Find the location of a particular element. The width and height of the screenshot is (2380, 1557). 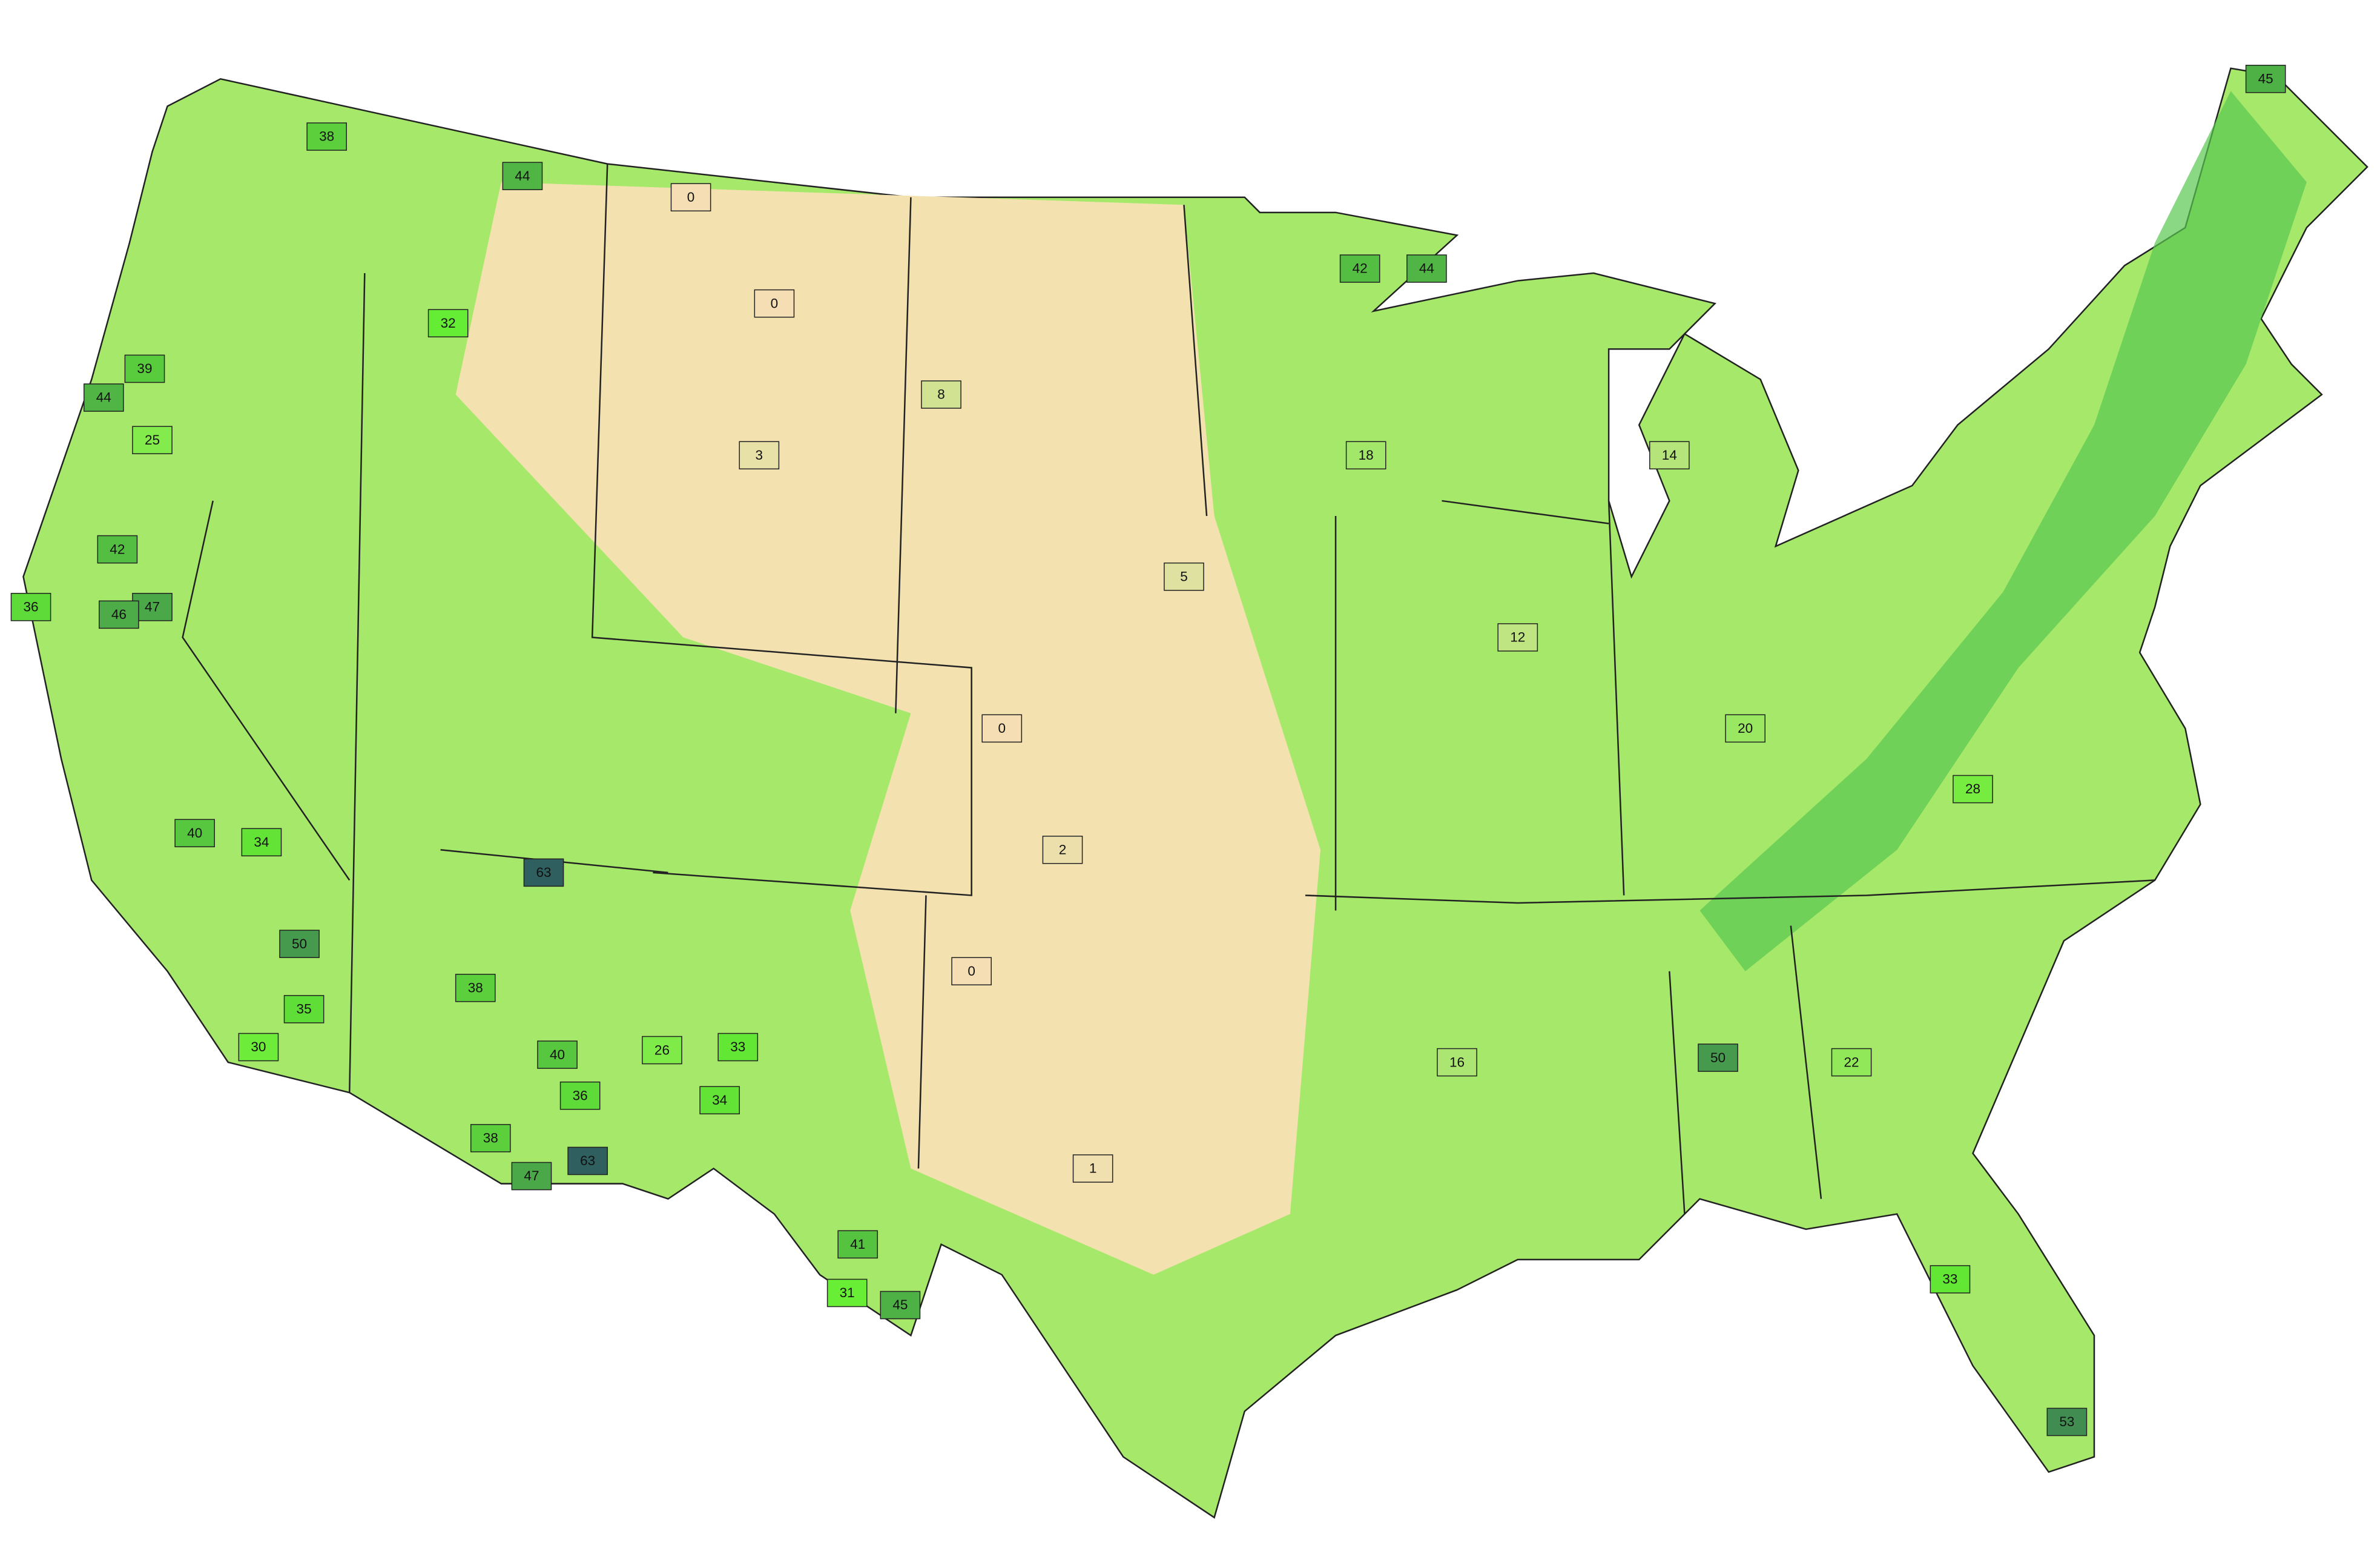

county-value-label: 28 is located at coordinates (1972, 788).